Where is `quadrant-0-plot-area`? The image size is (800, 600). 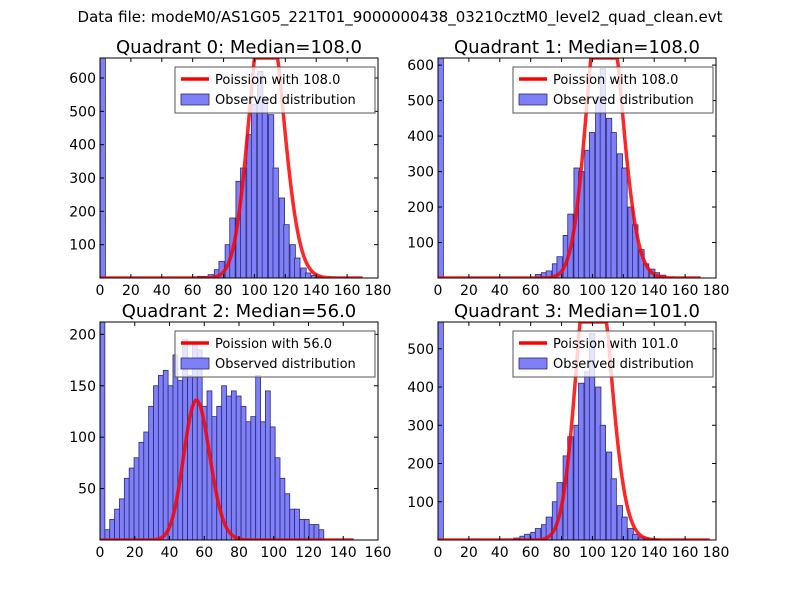 quadrant-0-plot-area is located at coordinates (231, 168).